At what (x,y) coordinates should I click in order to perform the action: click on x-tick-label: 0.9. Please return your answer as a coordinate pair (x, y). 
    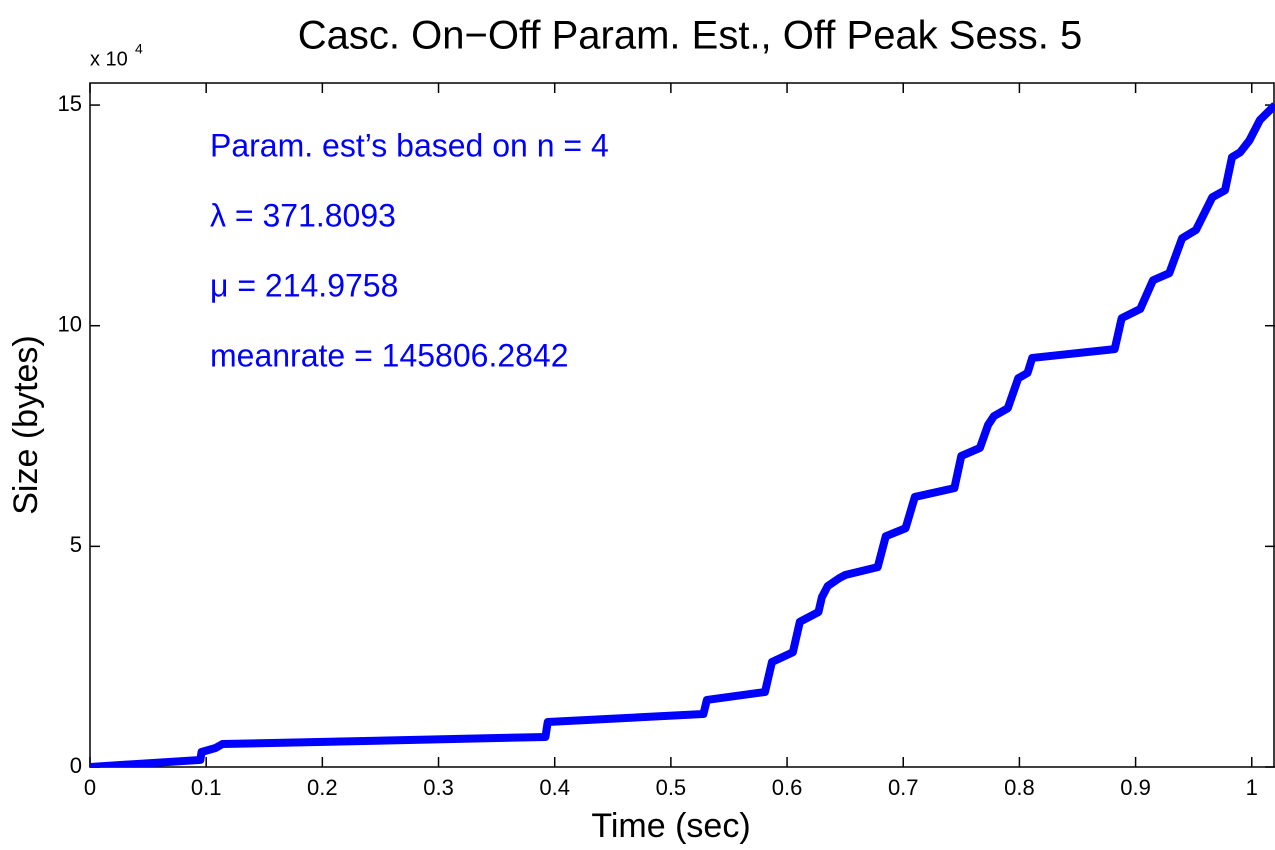
    Looking at the image, I should click on (1135, 787).